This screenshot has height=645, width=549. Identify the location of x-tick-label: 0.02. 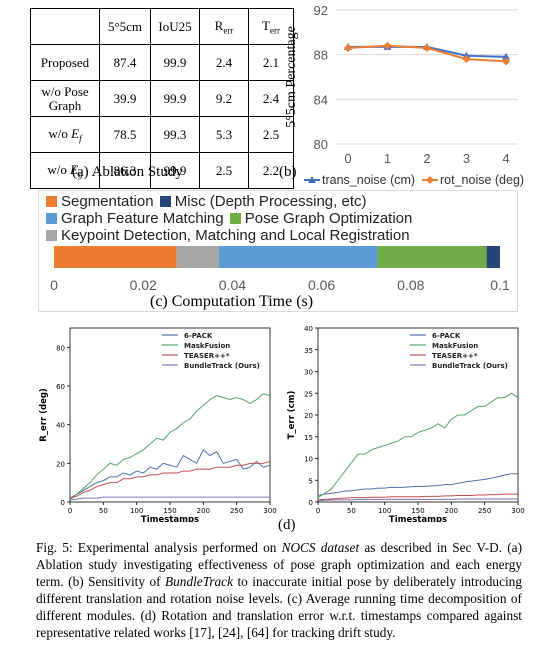
(143, 284).